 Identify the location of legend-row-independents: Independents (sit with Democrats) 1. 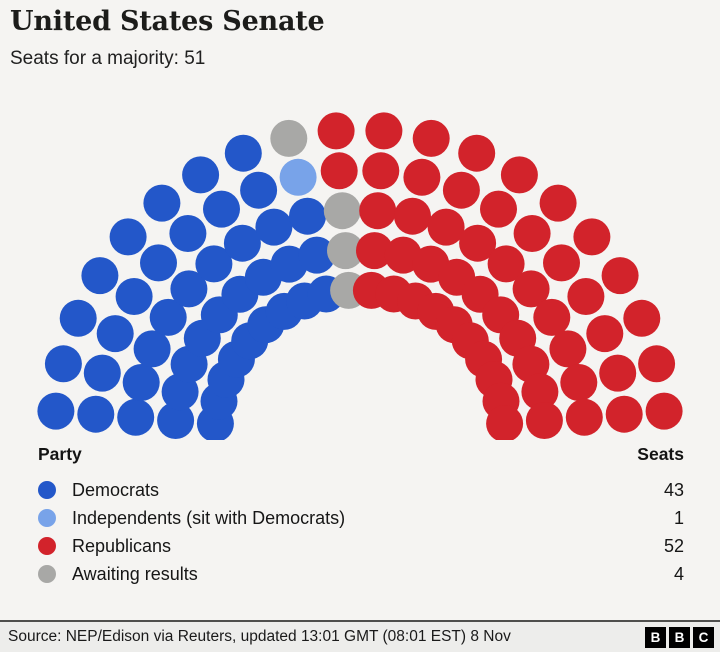
(361, 518).